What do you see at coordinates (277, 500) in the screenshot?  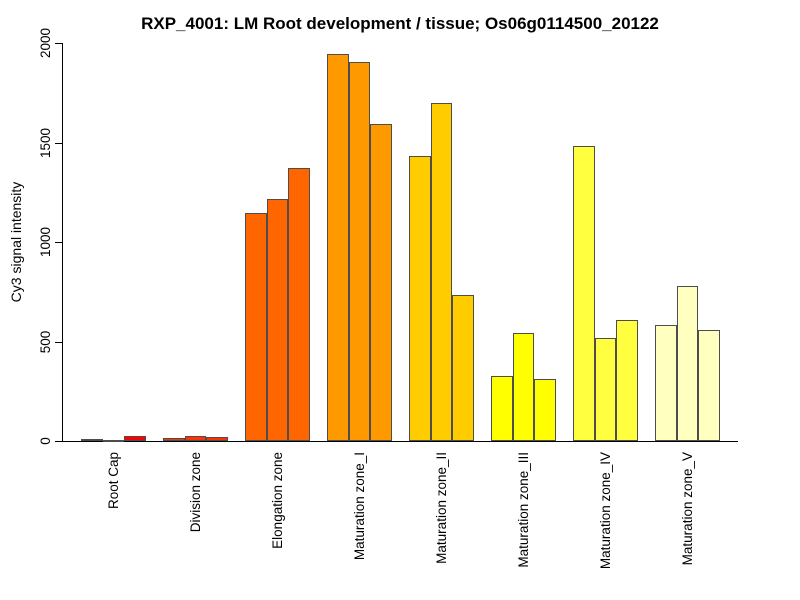 I see `x-axis-category-label: Elongation zone` at bounding box center [277, 500].